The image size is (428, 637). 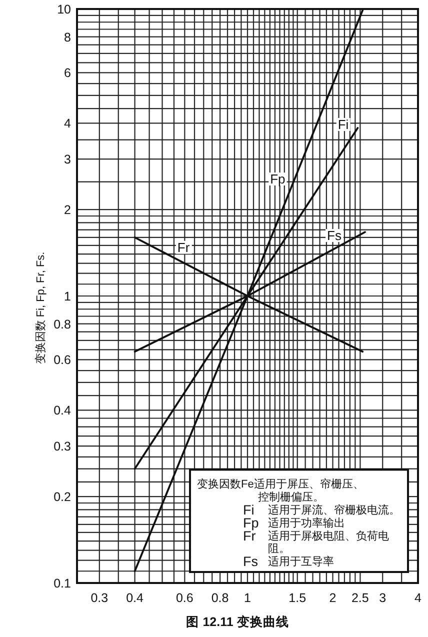 What do you see at coordinates (321, 510) in the screenshot?
I see `note: Fi 适用于屏流、帘栅极电流。` at bounding box center [321, 510].